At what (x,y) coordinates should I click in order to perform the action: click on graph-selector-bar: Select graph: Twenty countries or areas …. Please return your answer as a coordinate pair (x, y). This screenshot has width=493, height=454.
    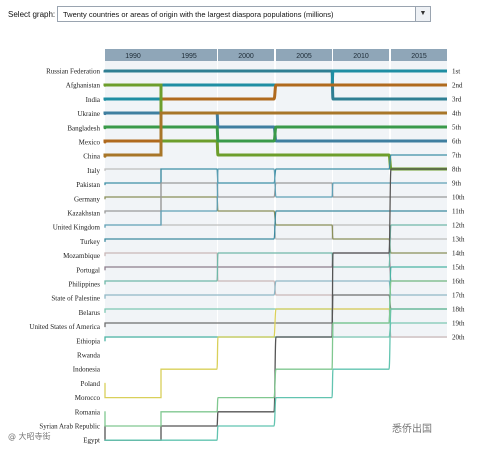
    Looking at the image, I should click on (246, 16).